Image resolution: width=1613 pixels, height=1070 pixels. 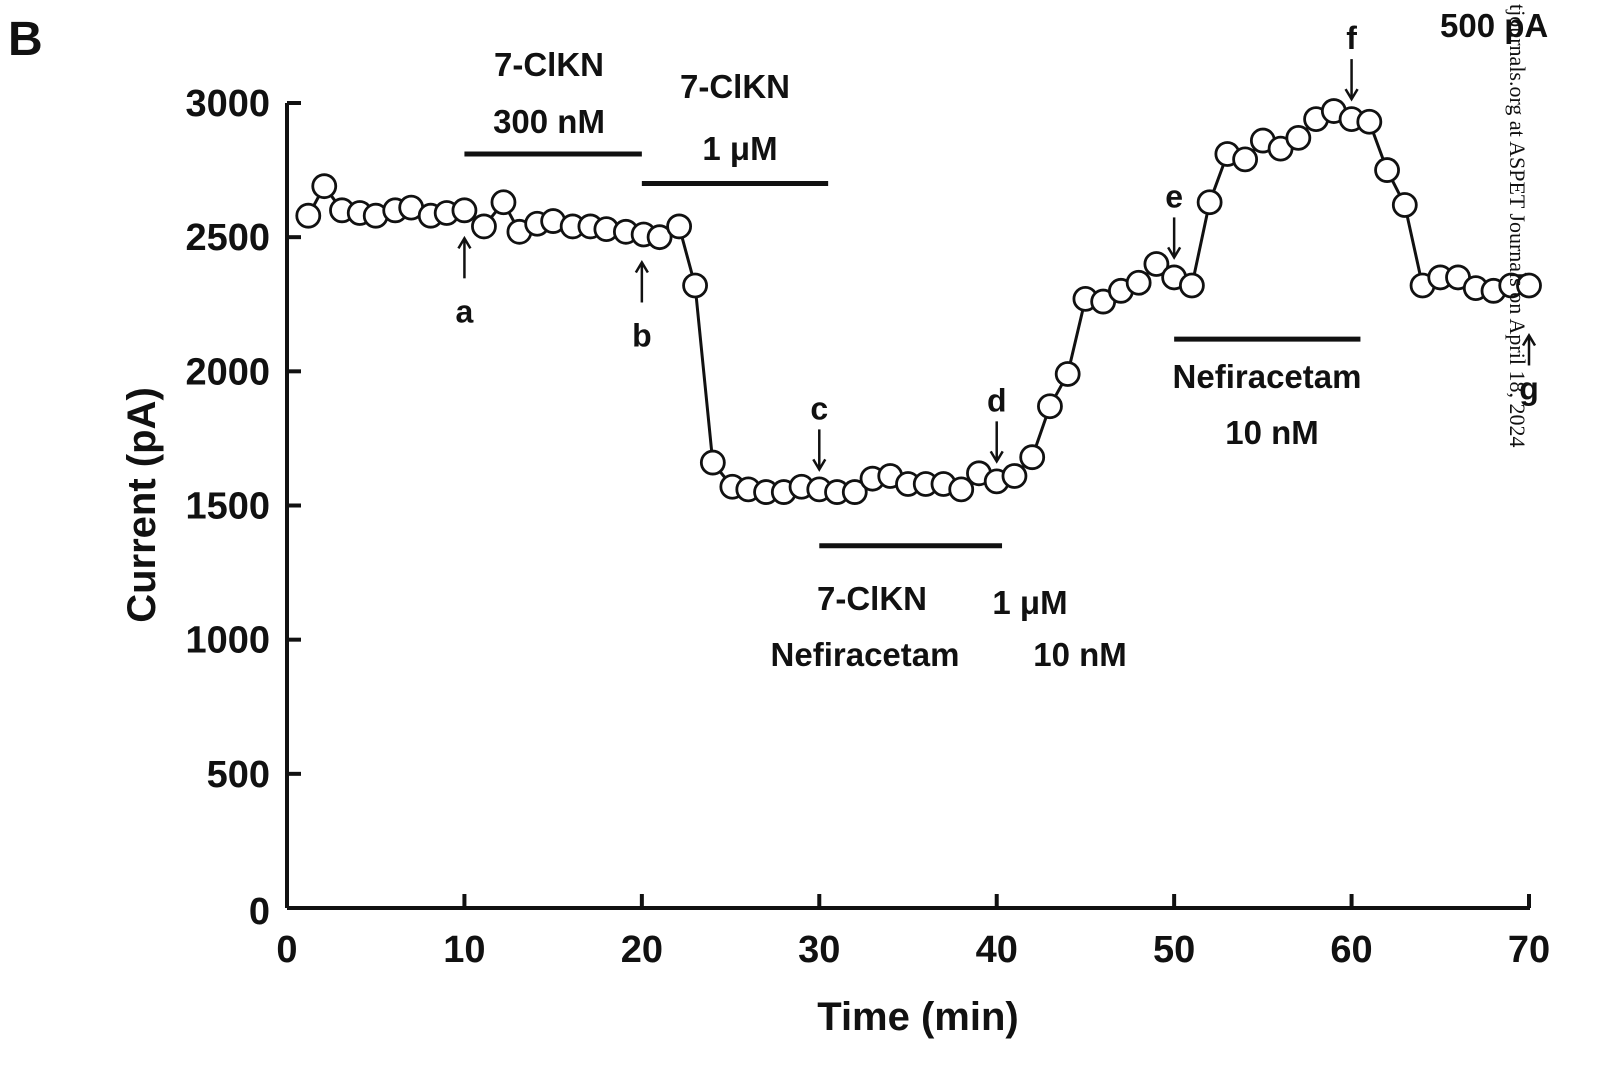 I want to click on marker-label: a, so click(x=465, y=311).